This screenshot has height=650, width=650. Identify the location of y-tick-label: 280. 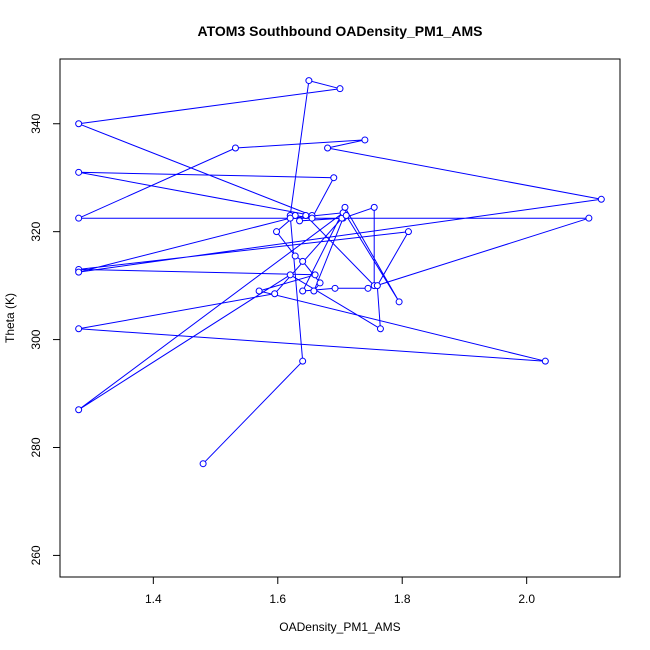
(36, 447).